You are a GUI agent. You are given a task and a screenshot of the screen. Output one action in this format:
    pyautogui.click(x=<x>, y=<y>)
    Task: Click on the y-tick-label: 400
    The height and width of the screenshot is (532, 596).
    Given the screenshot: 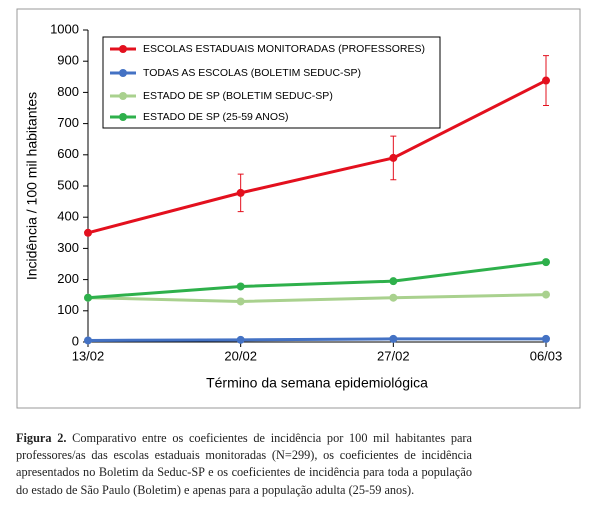 What is the action you would take?
    pyautogui.click(x=68, y=216)
    